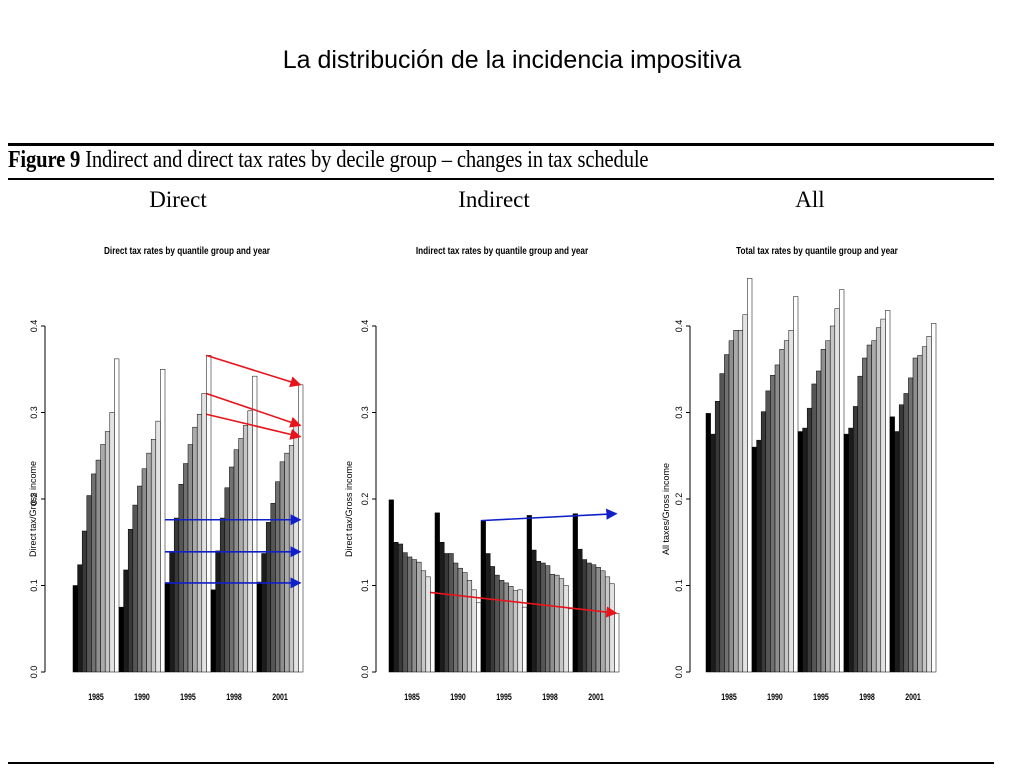  Describe the element at coordinates (44, 160) in the screenshot. I see `figure-label: Figure 9` at that location.